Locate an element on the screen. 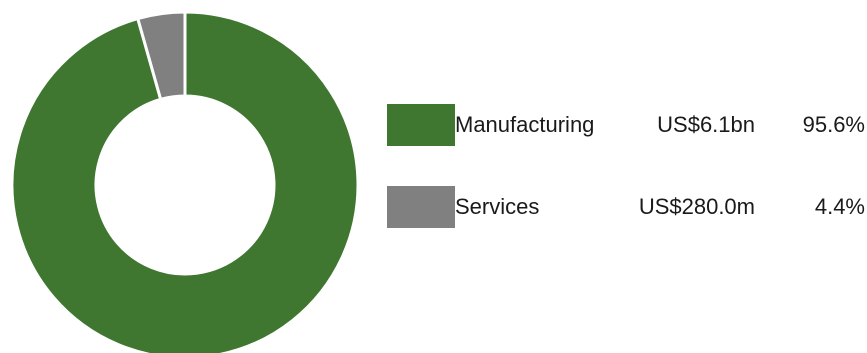 The image size is (867, 353). legend-percent-manufacturing: 95.6% is located at coordinates (833, 124).